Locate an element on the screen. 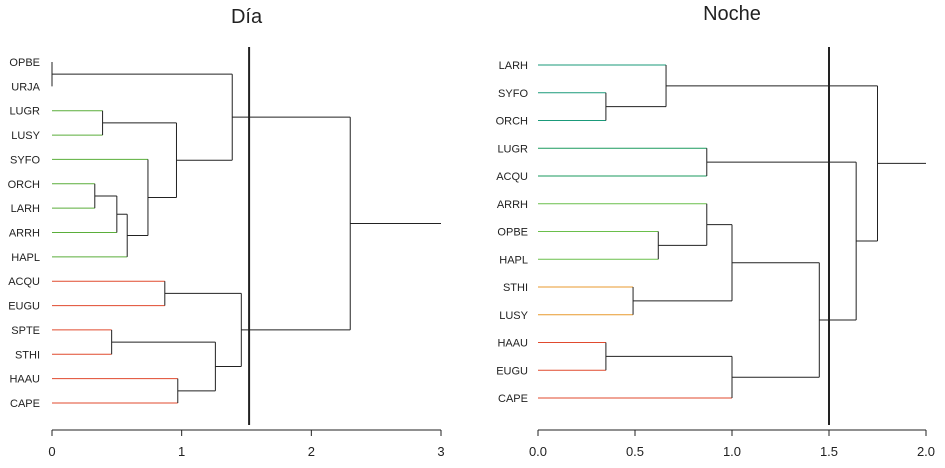 This screenshot has height=468, width=945. chart-title-noche: Noche is located at coordinates (732, 14).